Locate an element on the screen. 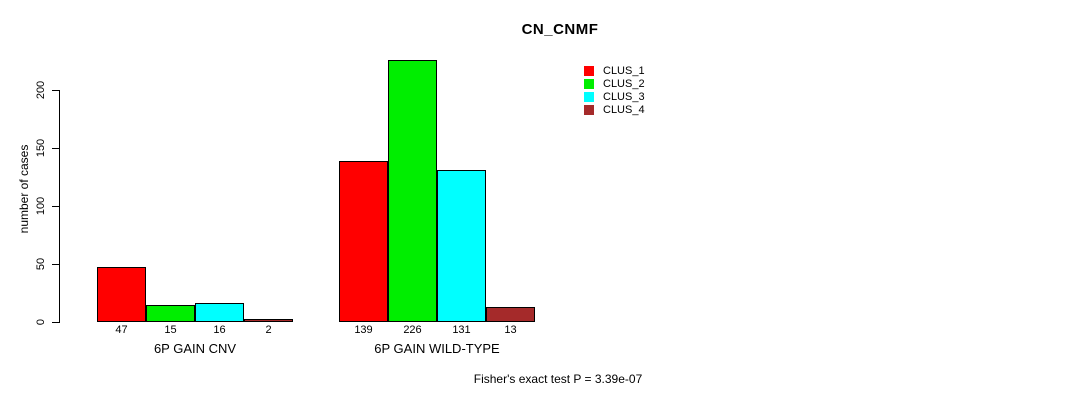 The width and height of the screenshot is (1090, 400). bar-value-label: 13 is located at coordinates (510, 330).